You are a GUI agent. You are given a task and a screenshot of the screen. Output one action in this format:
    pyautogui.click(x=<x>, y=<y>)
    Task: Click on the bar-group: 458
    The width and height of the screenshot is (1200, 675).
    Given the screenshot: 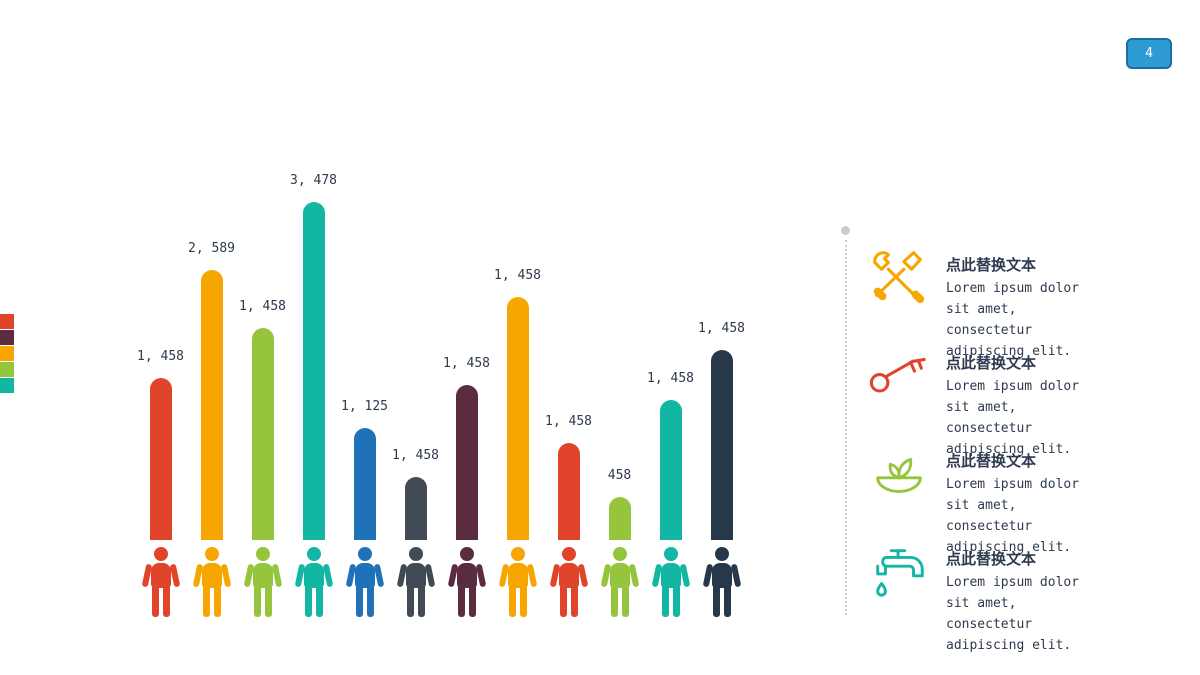 What is the action you would take?
    pyautogui.click(x=619, y=542)
    